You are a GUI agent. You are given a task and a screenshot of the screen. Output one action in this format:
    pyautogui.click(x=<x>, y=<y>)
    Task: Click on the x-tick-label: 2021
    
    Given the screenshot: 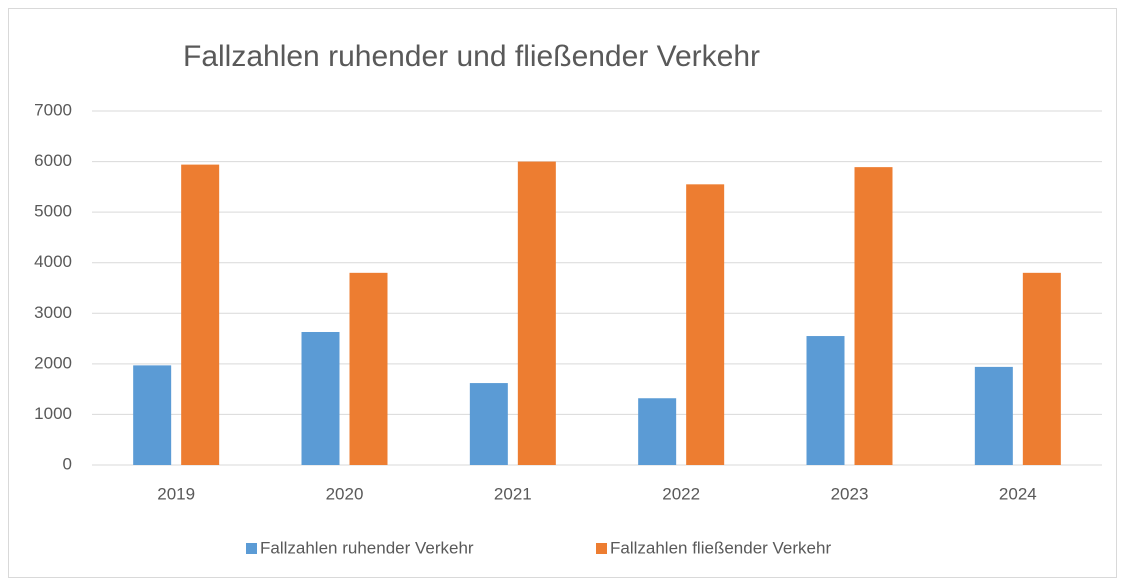 What is the action you would take?
    pyautogui.click(x=513, y=493)
    